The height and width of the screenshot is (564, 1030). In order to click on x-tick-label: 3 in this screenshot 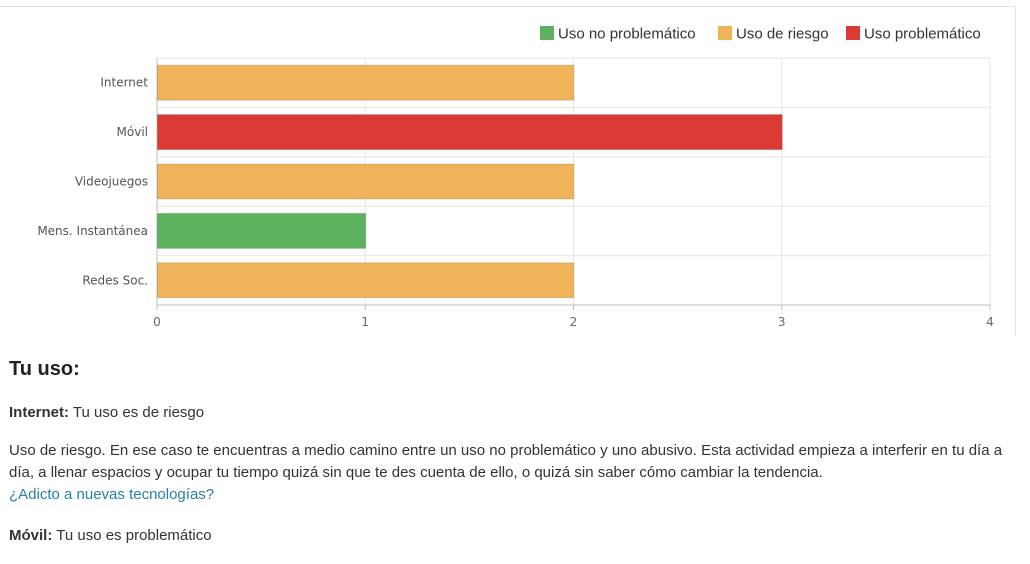, I will do `click(782, 322)`.